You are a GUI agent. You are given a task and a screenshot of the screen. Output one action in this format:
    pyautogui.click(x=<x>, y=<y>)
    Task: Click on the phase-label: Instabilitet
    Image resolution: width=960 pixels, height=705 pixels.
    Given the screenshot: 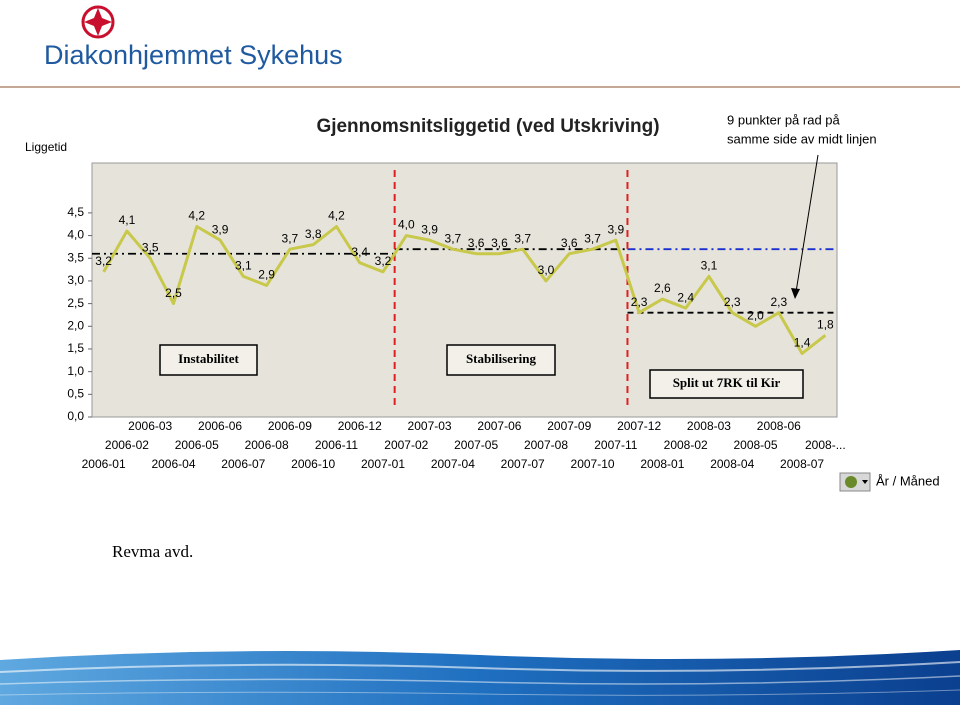 What is the action you would take?
    pyautogui.click(x=208, y=358)
    